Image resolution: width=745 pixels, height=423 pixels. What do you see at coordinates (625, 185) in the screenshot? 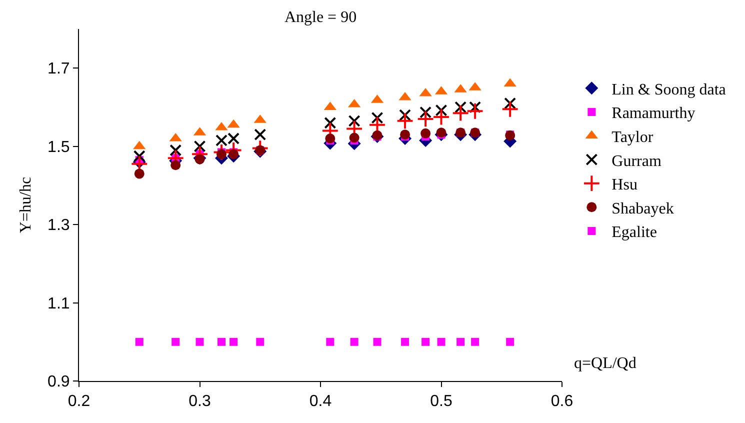
I see `legend-label: Hsu` at bounding box center [625, 185].